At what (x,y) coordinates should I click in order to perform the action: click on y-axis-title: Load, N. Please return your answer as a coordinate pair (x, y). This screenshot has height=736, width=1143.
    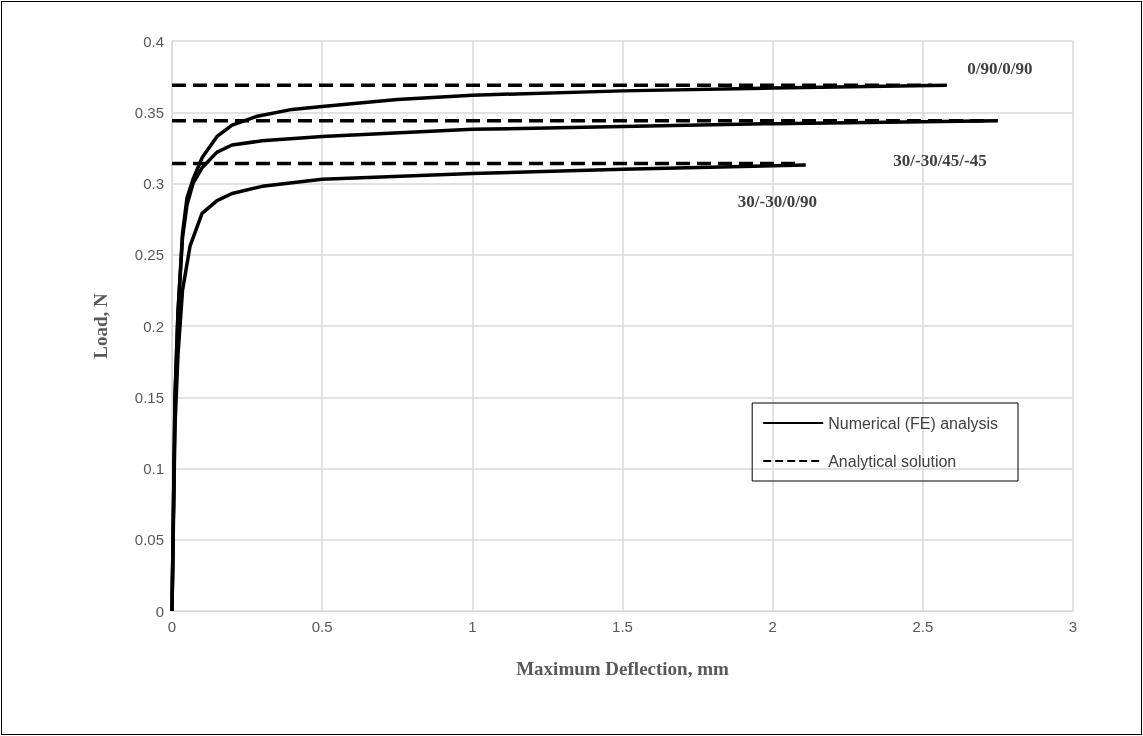
    Looking at the image, I should click on (100, 325).